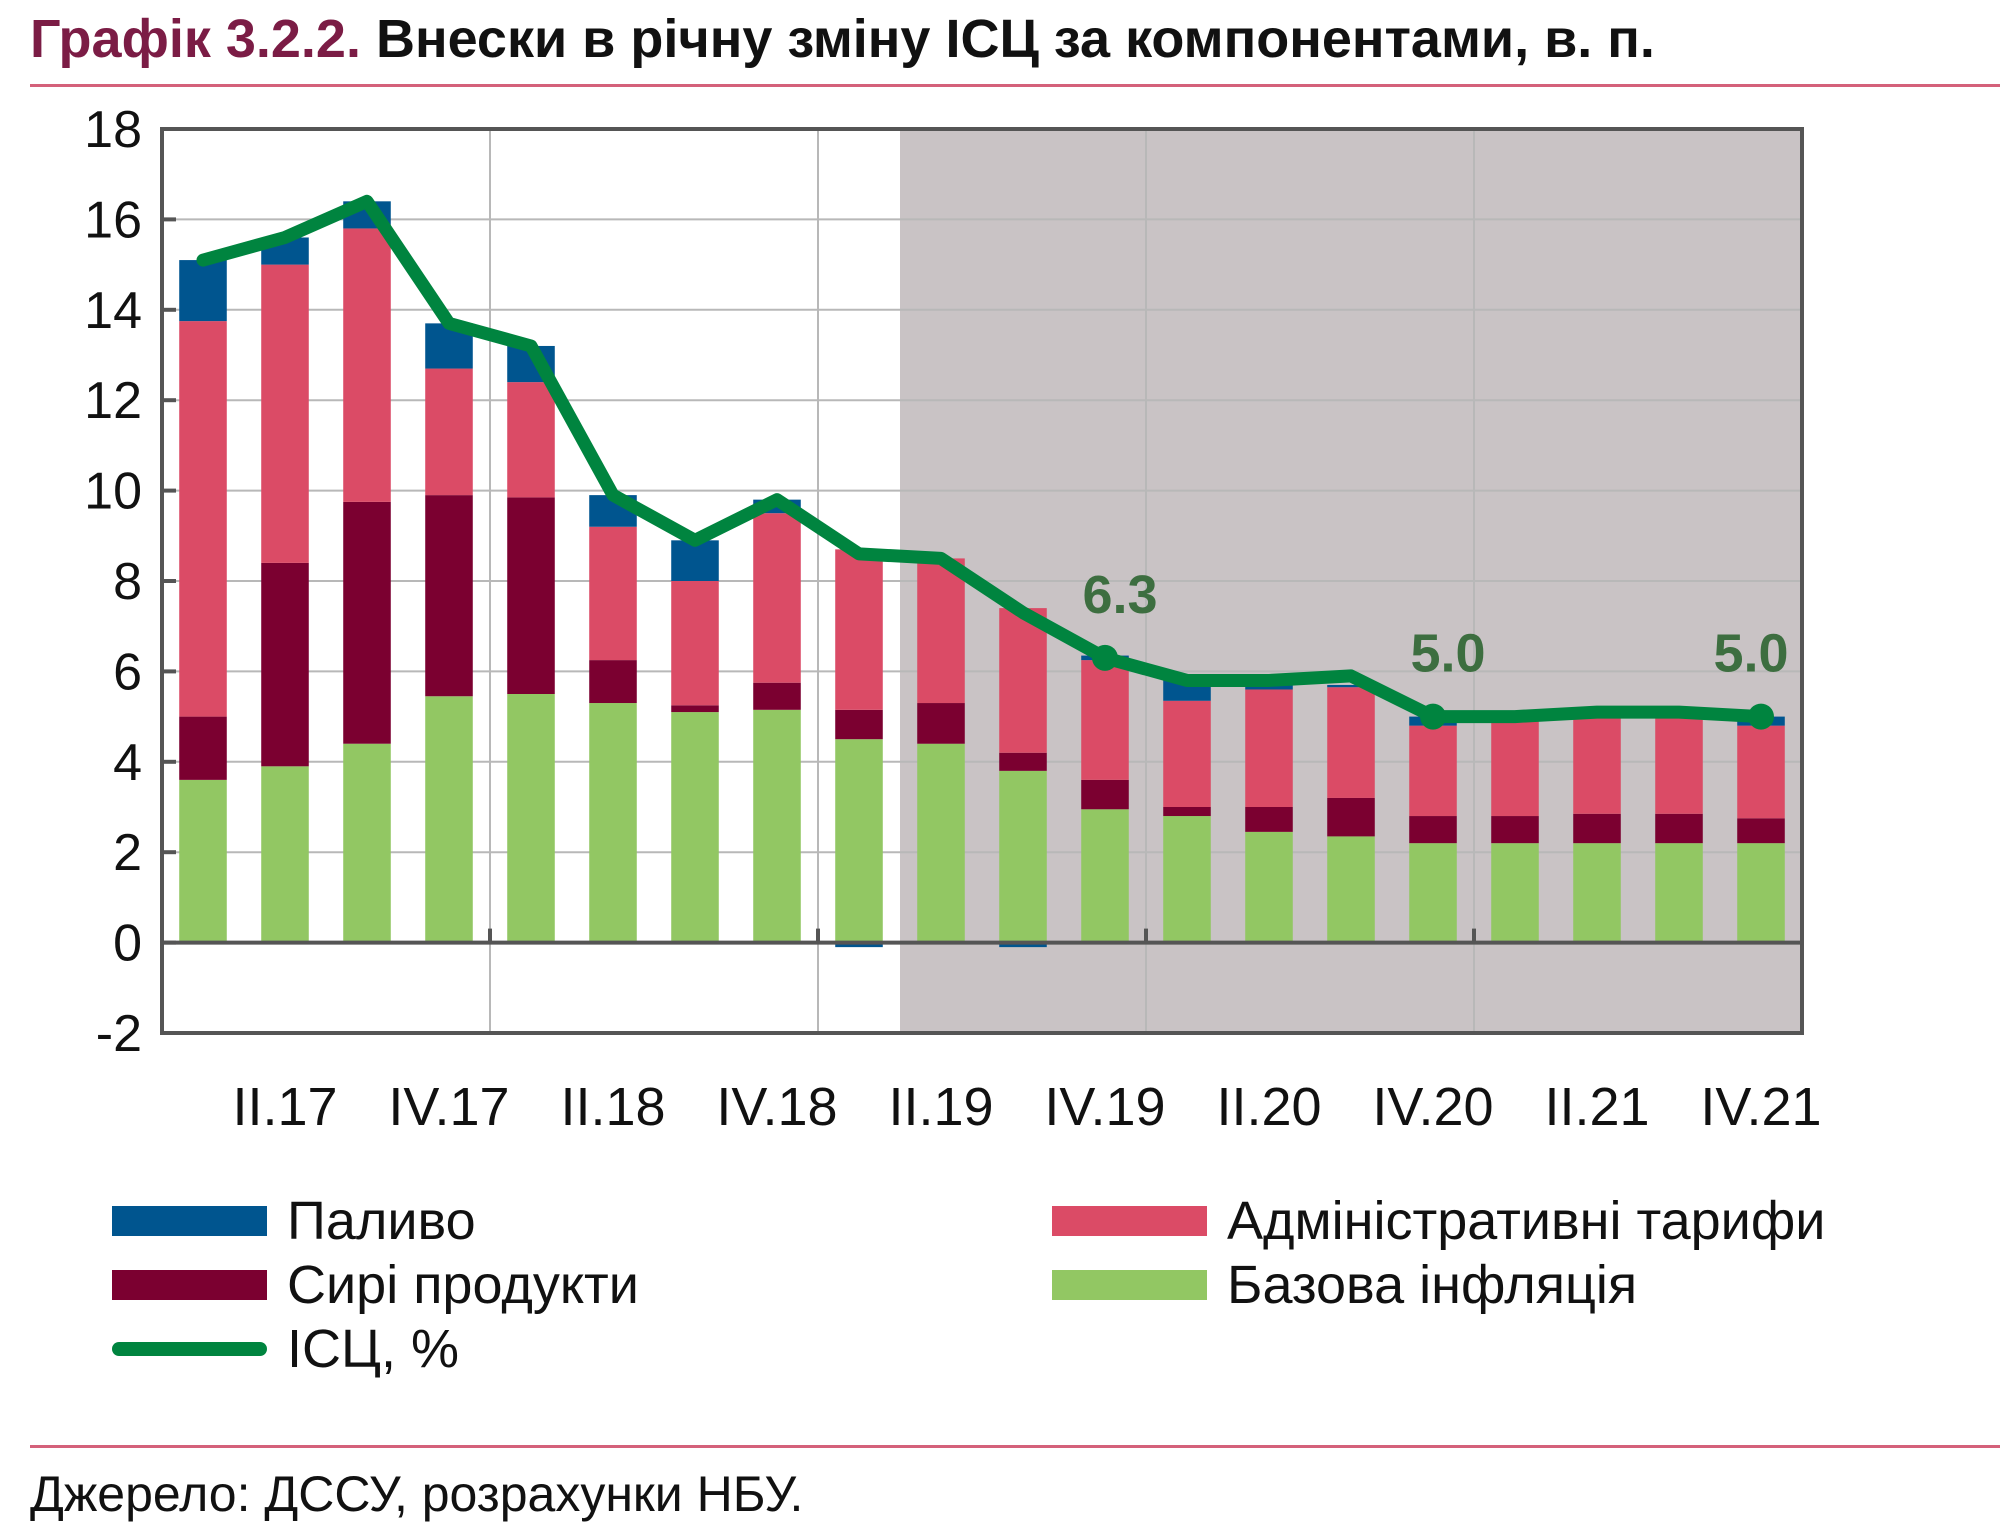 This screenshot has height=1529, width=2000. I want to click on y-tick-label: -2, so click(119, 1034).